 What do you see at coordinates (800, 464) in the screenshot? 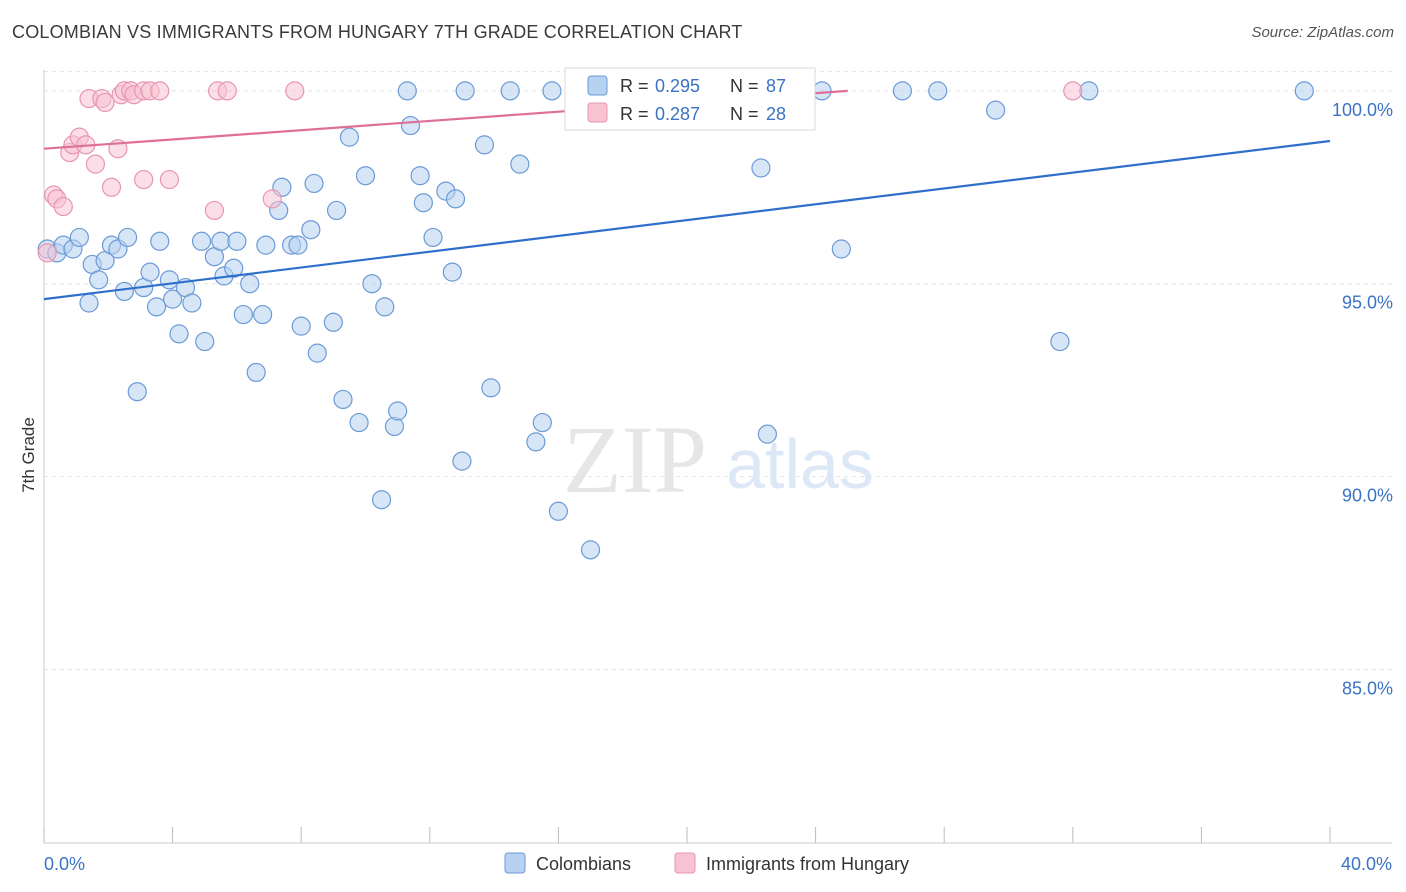
I see `watermark-atlas: atlas` at bounding box center [800, 464].